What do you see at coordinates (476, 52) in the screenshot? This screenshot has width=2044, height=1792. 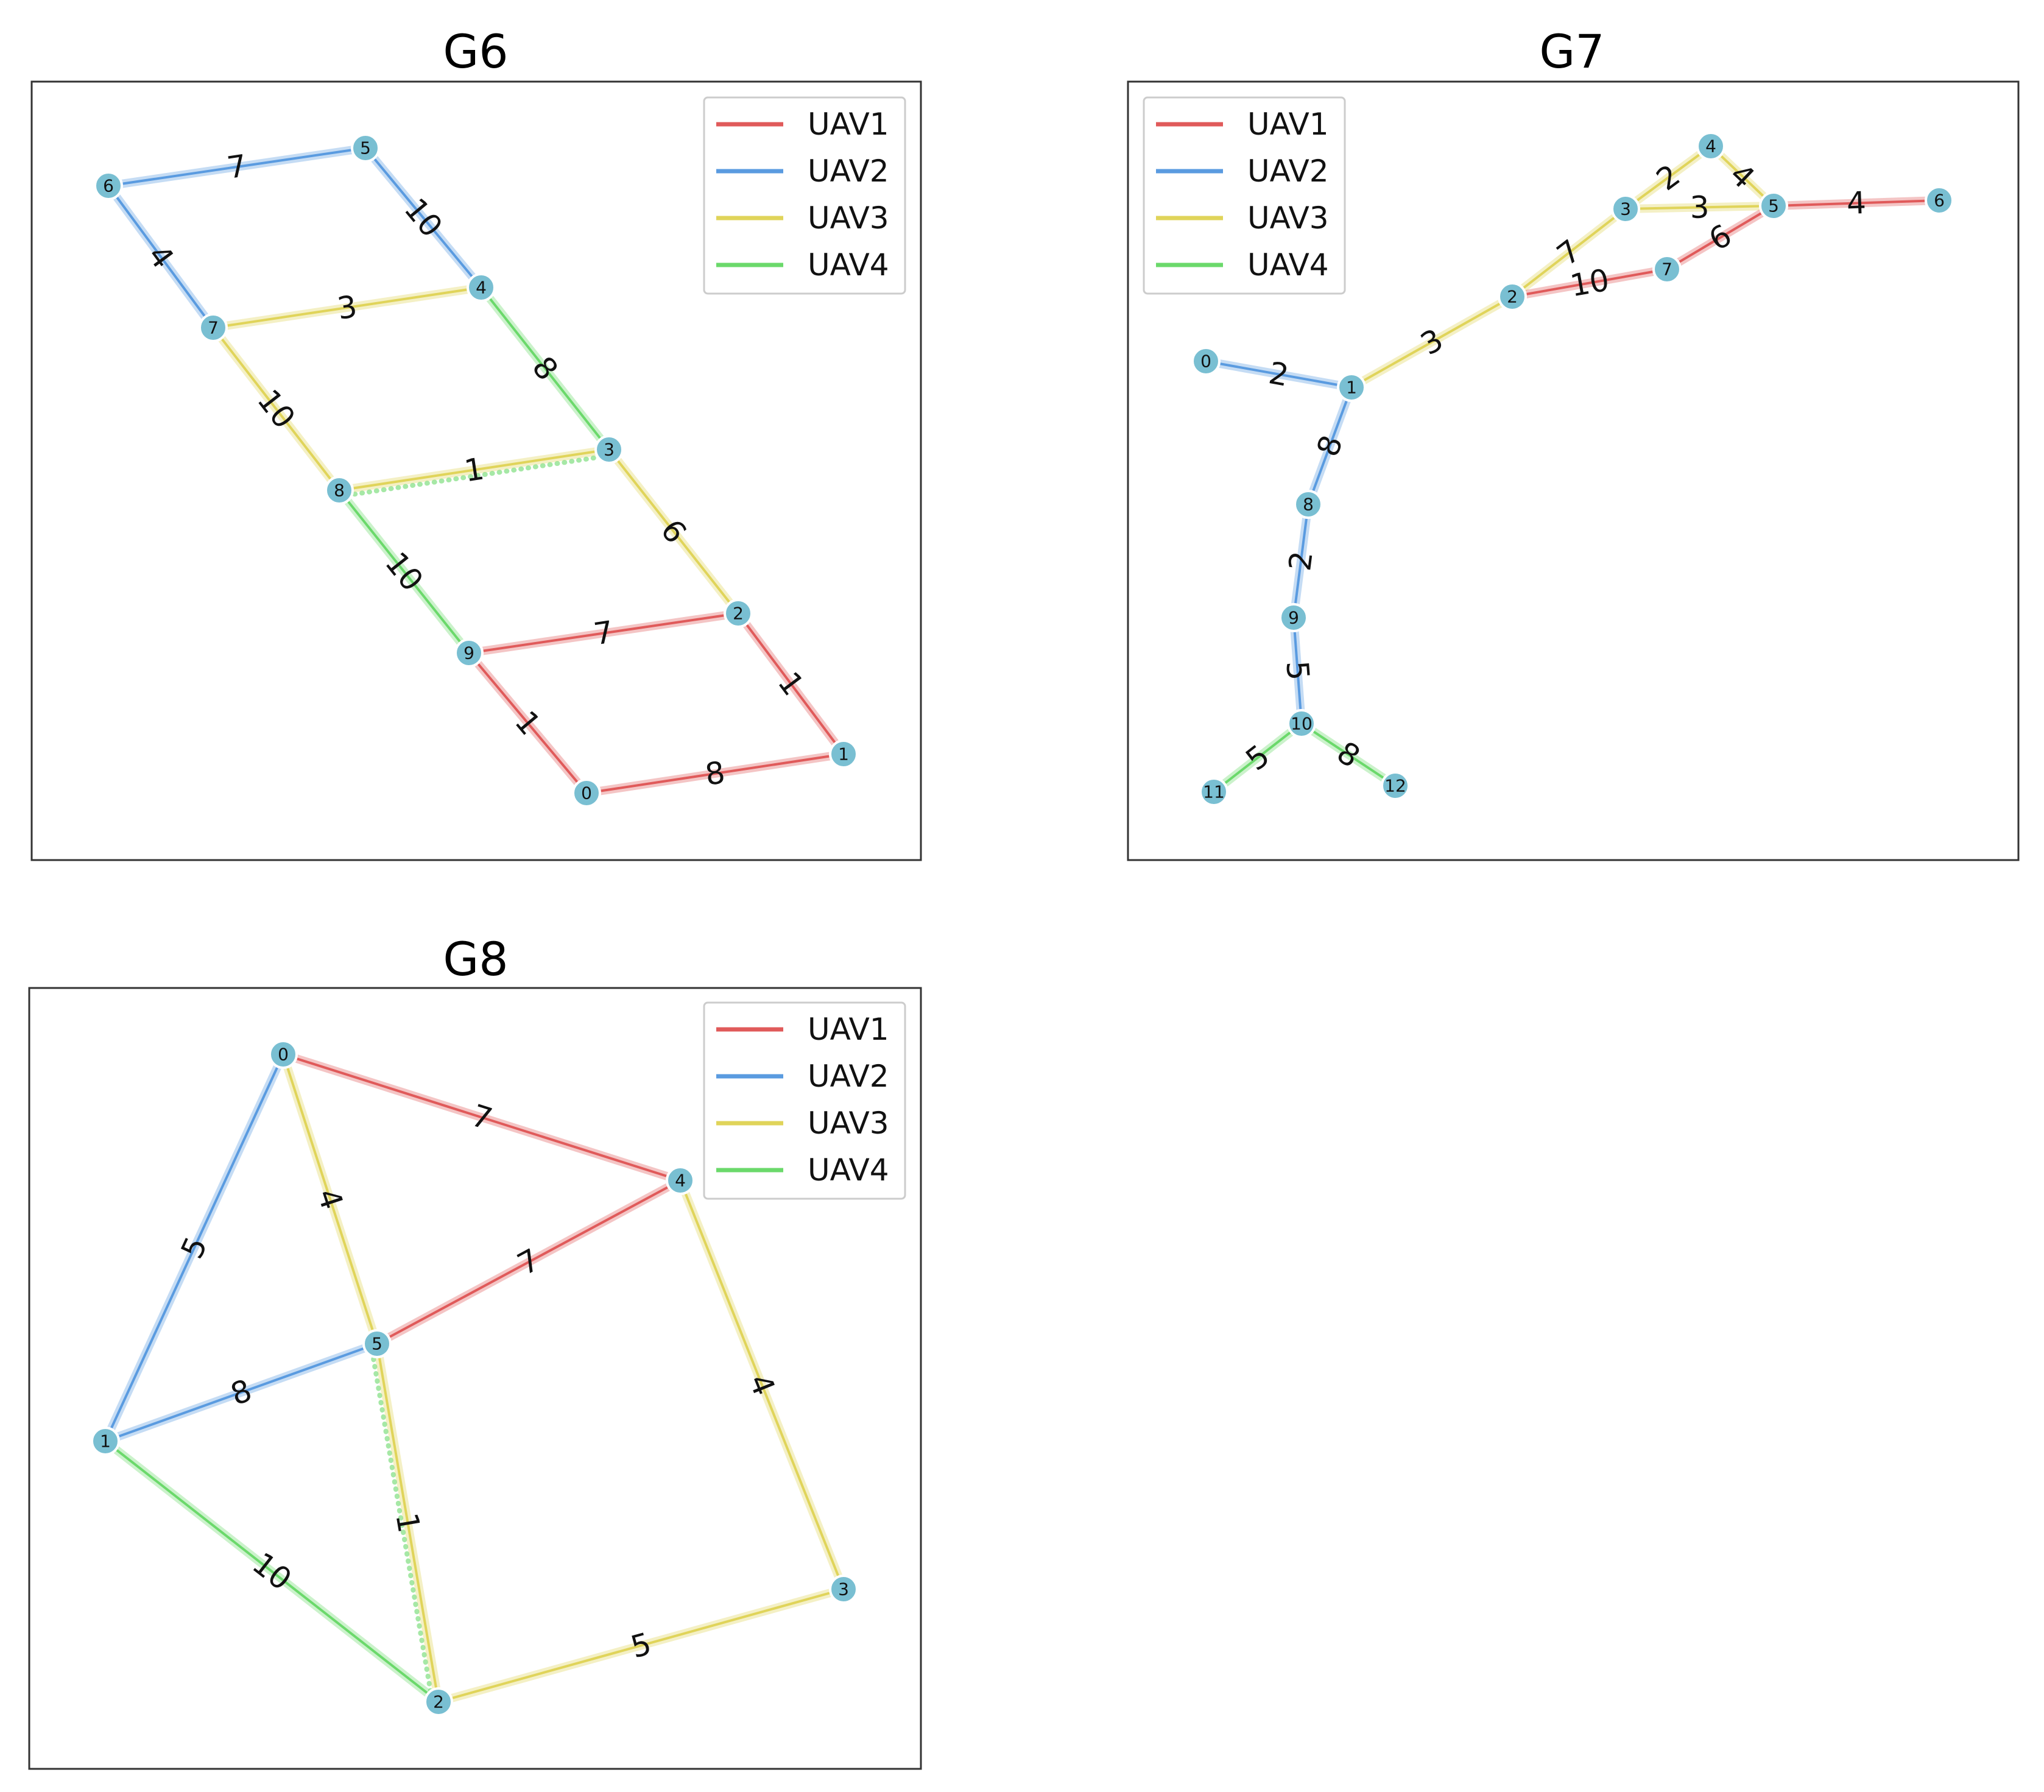 I see `panel-title-g6: G6` at bounding box center [476, 52].